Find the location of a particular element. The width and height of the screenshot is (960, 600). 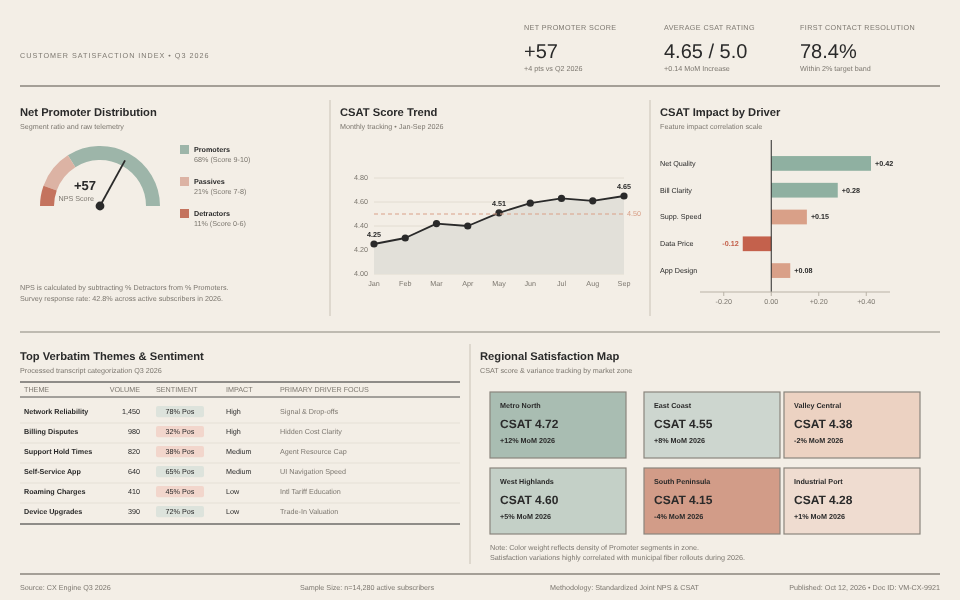

data-label: 78.4% is located at coordinates (828, 53).